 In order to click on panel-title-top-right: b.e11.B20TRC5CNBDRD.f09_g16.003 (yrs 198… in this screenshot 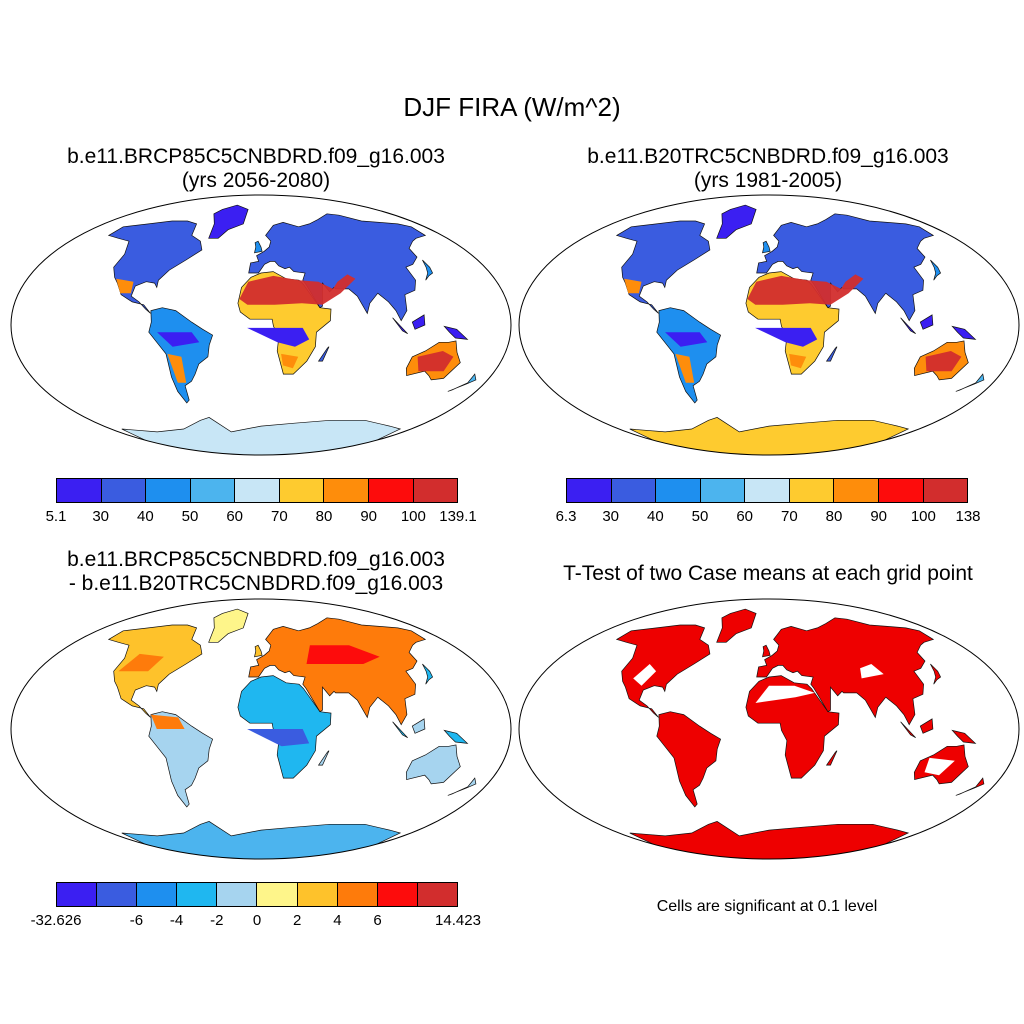, I will do `click(768, 169)`.